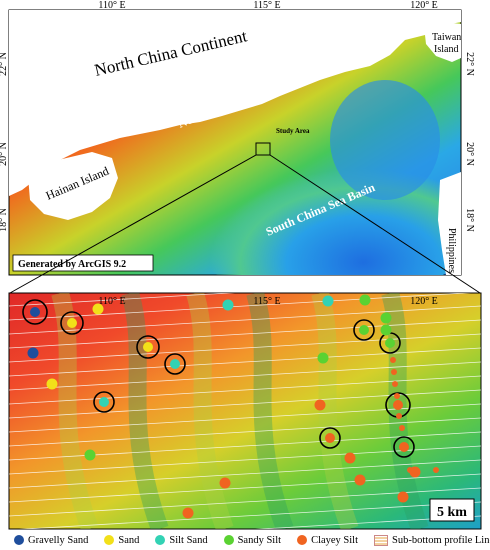 The height and width of the screenshot is (550, 490). What do you see at coordinates (446, 49) in the screenshot?
I see `taiwan-label-2: Island` at bounding box center [446, 49].